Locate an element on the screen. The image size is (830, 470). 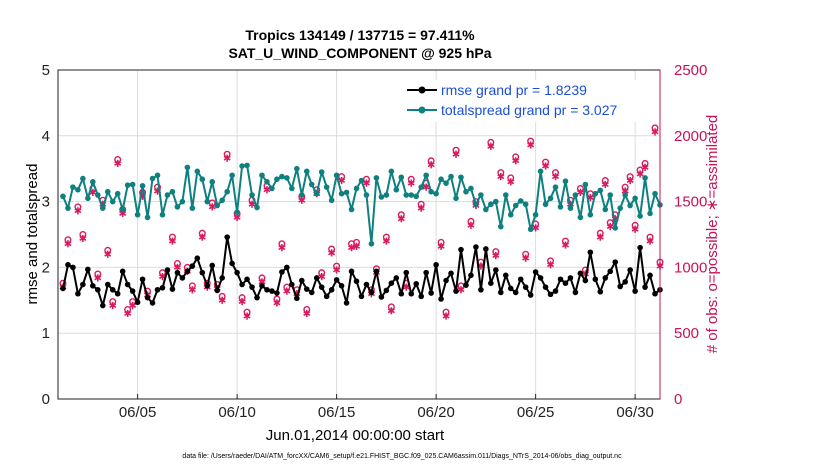
legend-rmse-label: rmse grand pr = 1.8239 is located at coordinates (514, 90).